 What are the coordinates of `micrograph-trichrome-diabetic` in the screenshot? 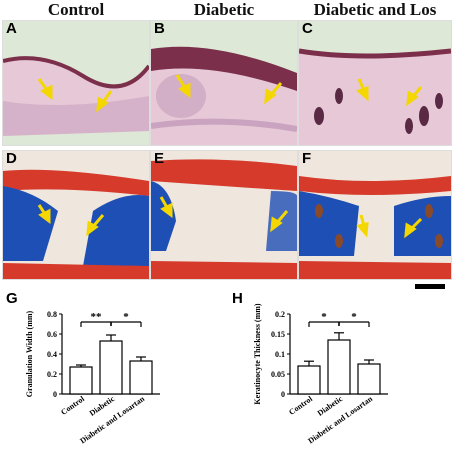 It's located at (224, 215).